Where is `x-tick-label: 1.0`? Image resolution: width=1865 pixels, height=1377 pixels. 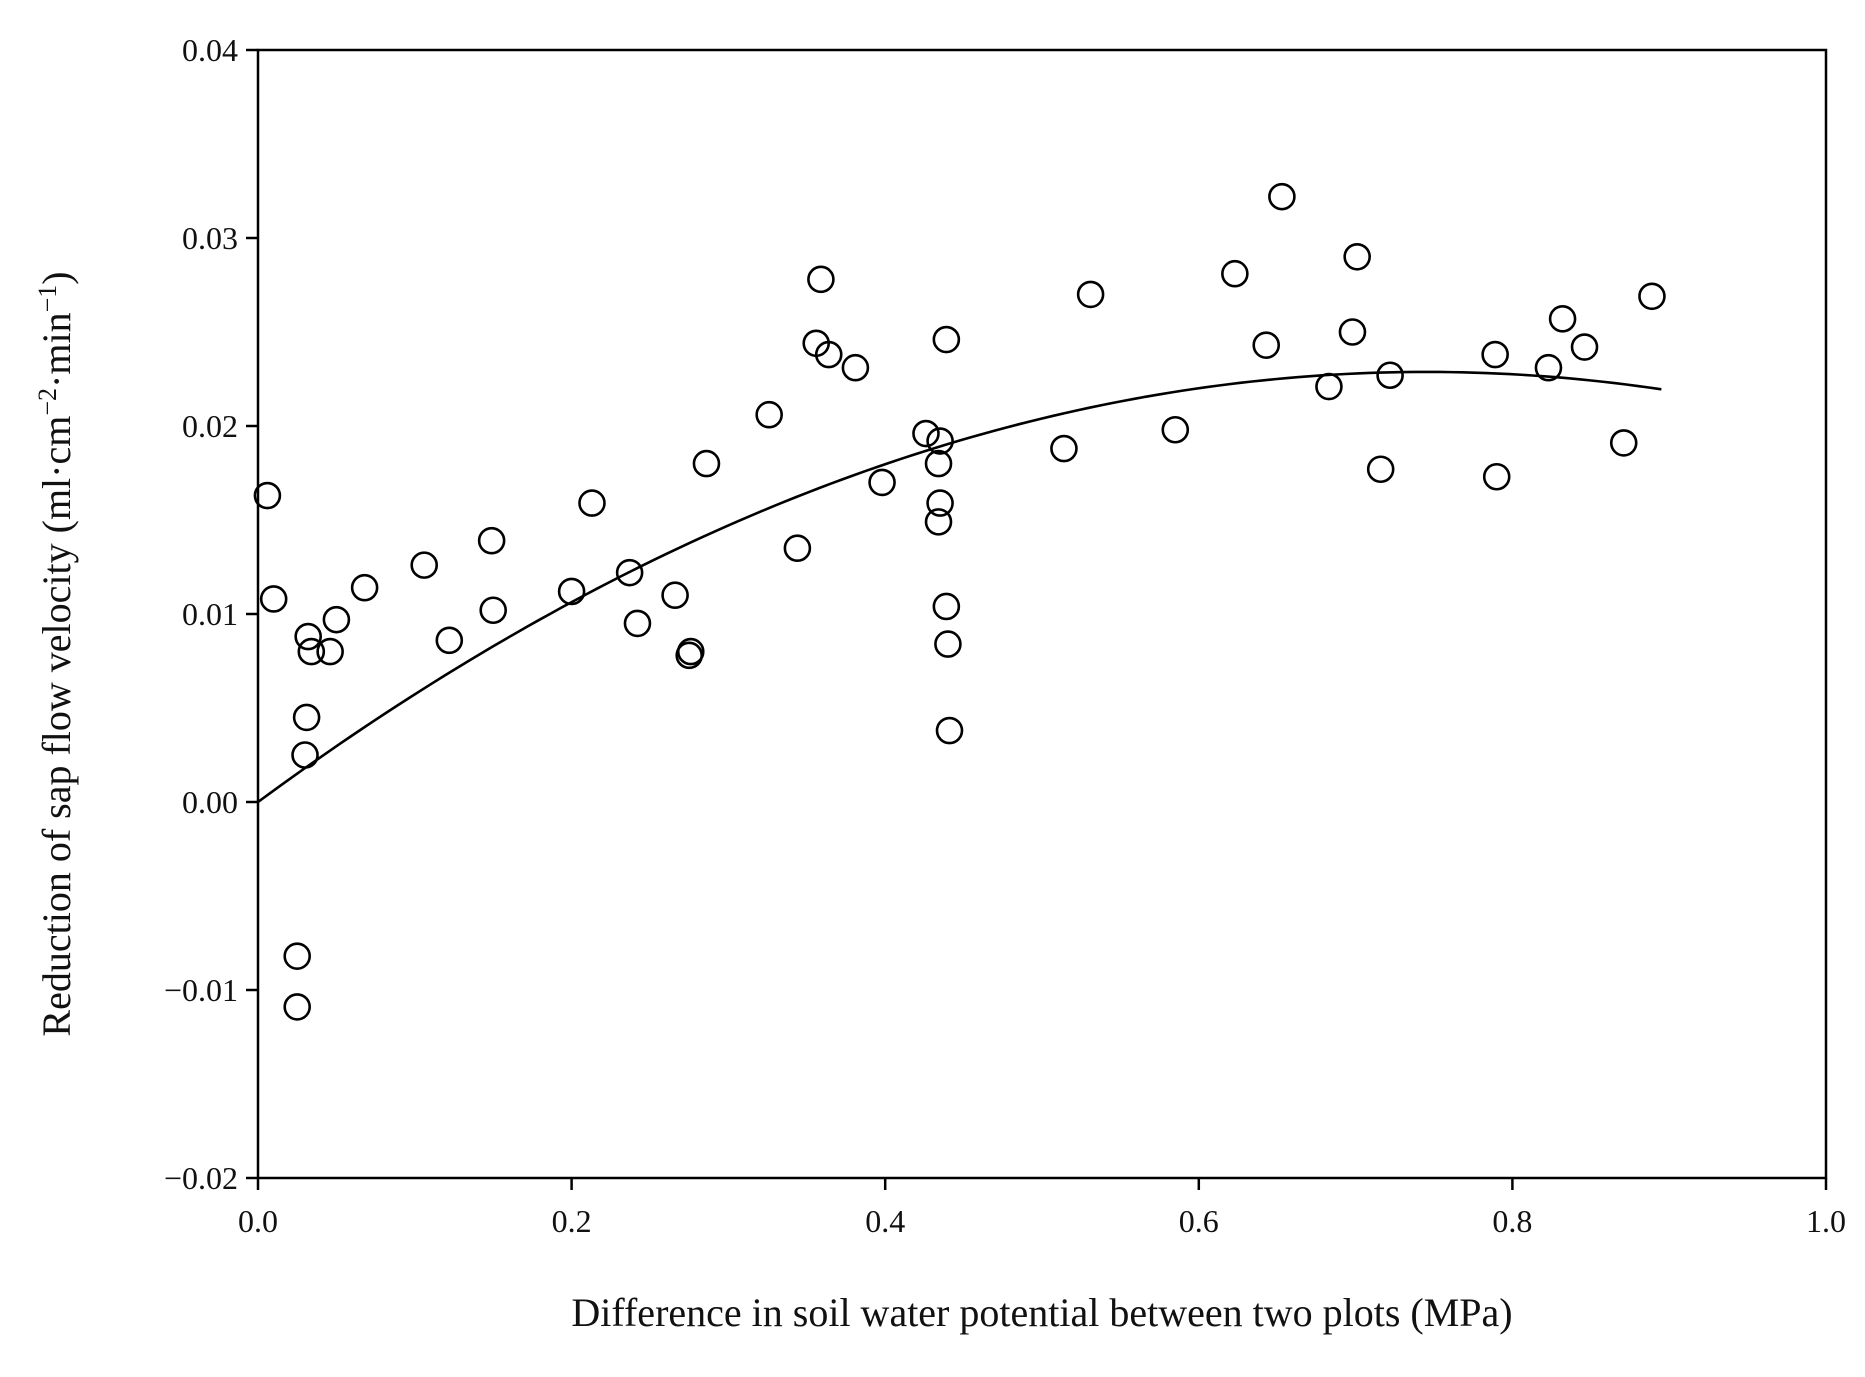 x-tick-label: 1.0 is located at coordinates (1826, 1221).